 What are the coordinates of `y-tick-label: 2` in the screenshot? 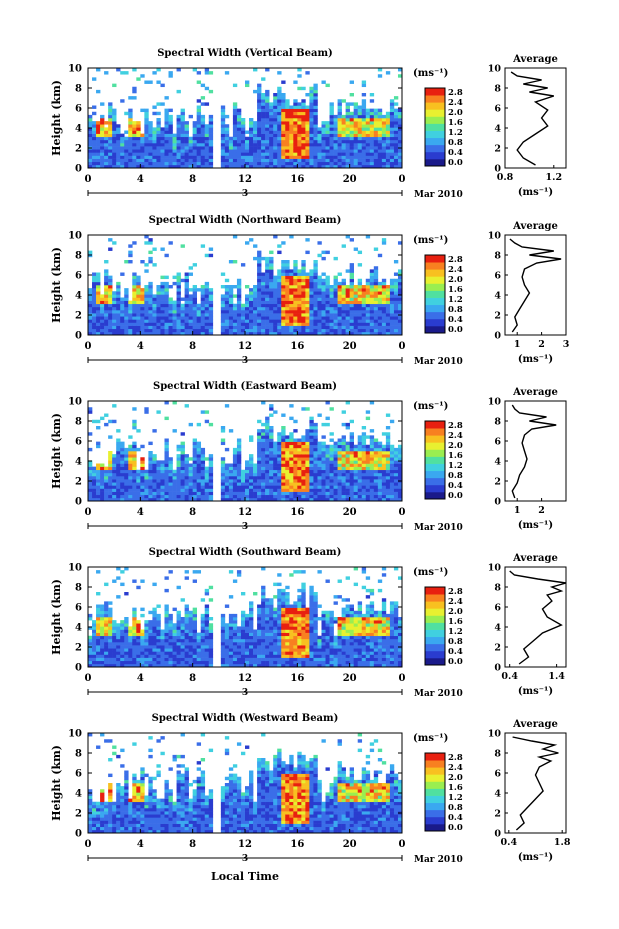 It's located at (78, 482).